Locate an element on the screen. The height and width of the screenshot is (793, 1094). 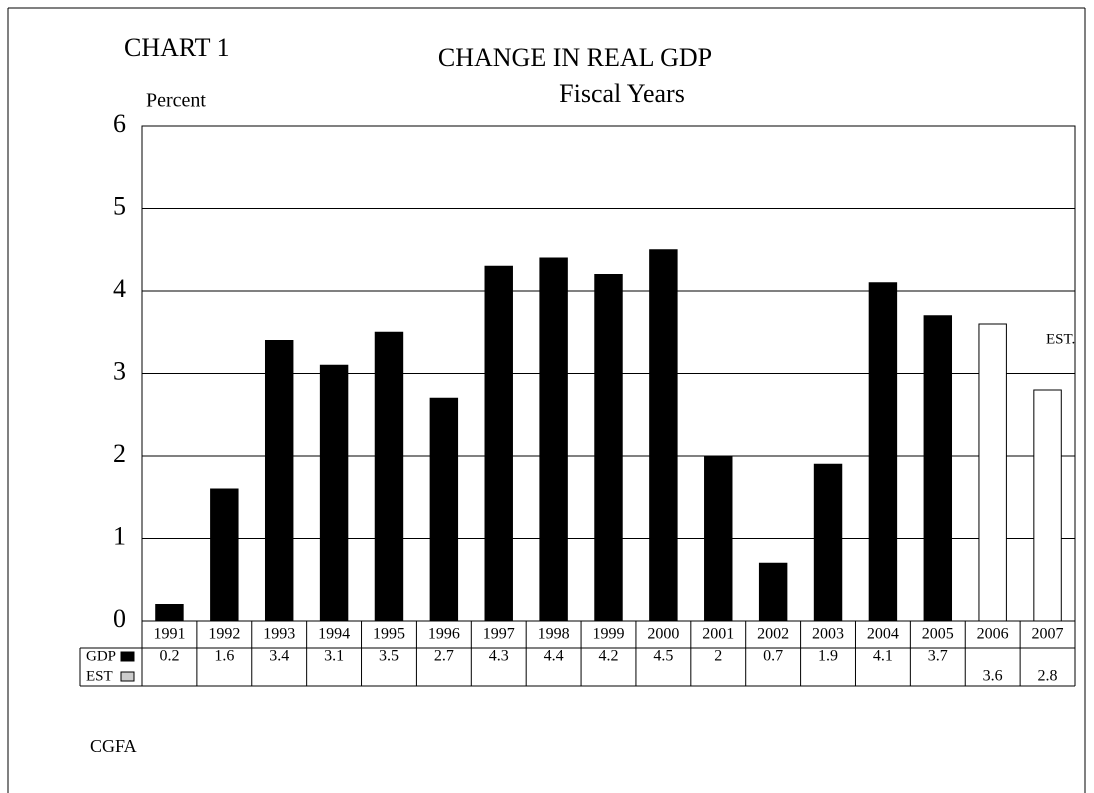
x-tick-label: 2006 is located at coordinates (993, 634).